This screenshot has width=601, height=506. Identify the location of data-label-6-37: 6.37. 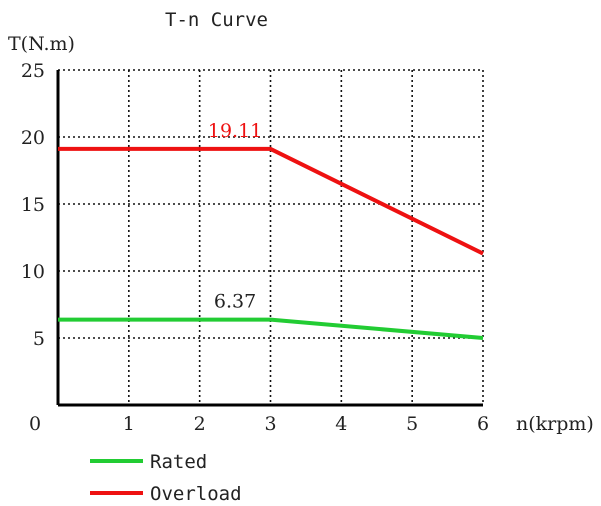
(235, 302).